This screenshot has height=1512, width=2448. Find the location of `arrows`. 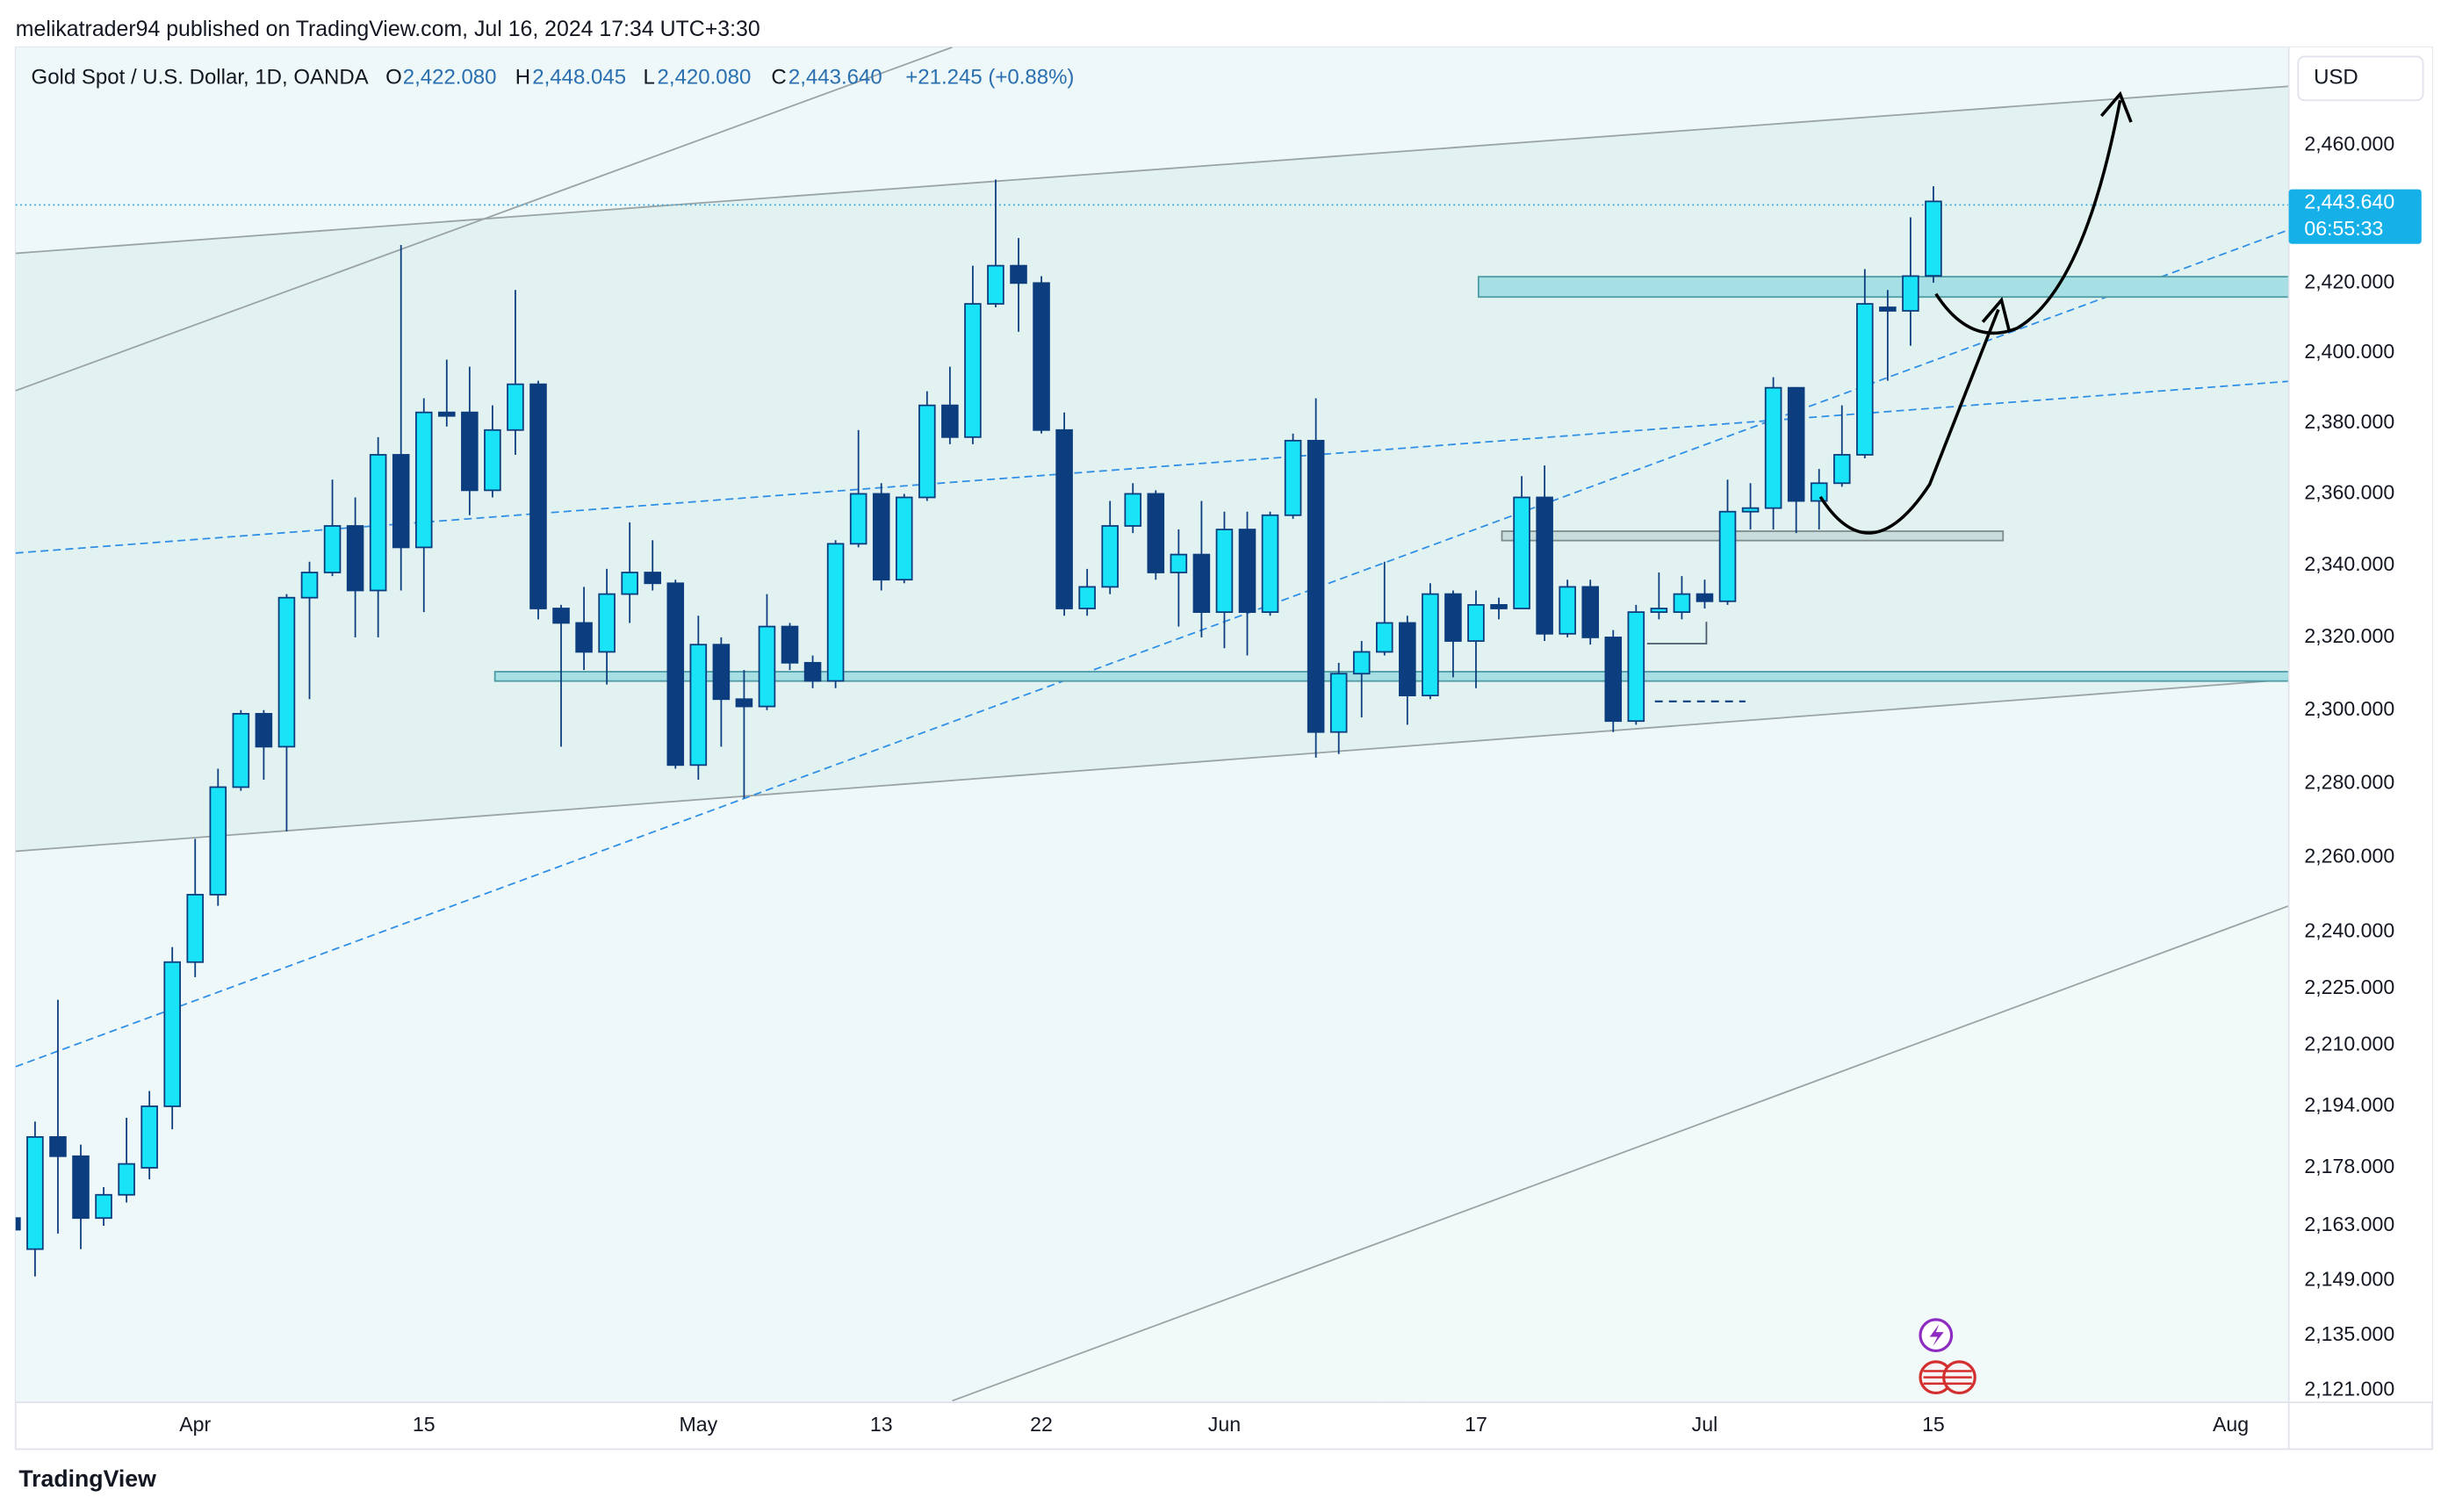

arrows is located at coordinates (1975, 312).